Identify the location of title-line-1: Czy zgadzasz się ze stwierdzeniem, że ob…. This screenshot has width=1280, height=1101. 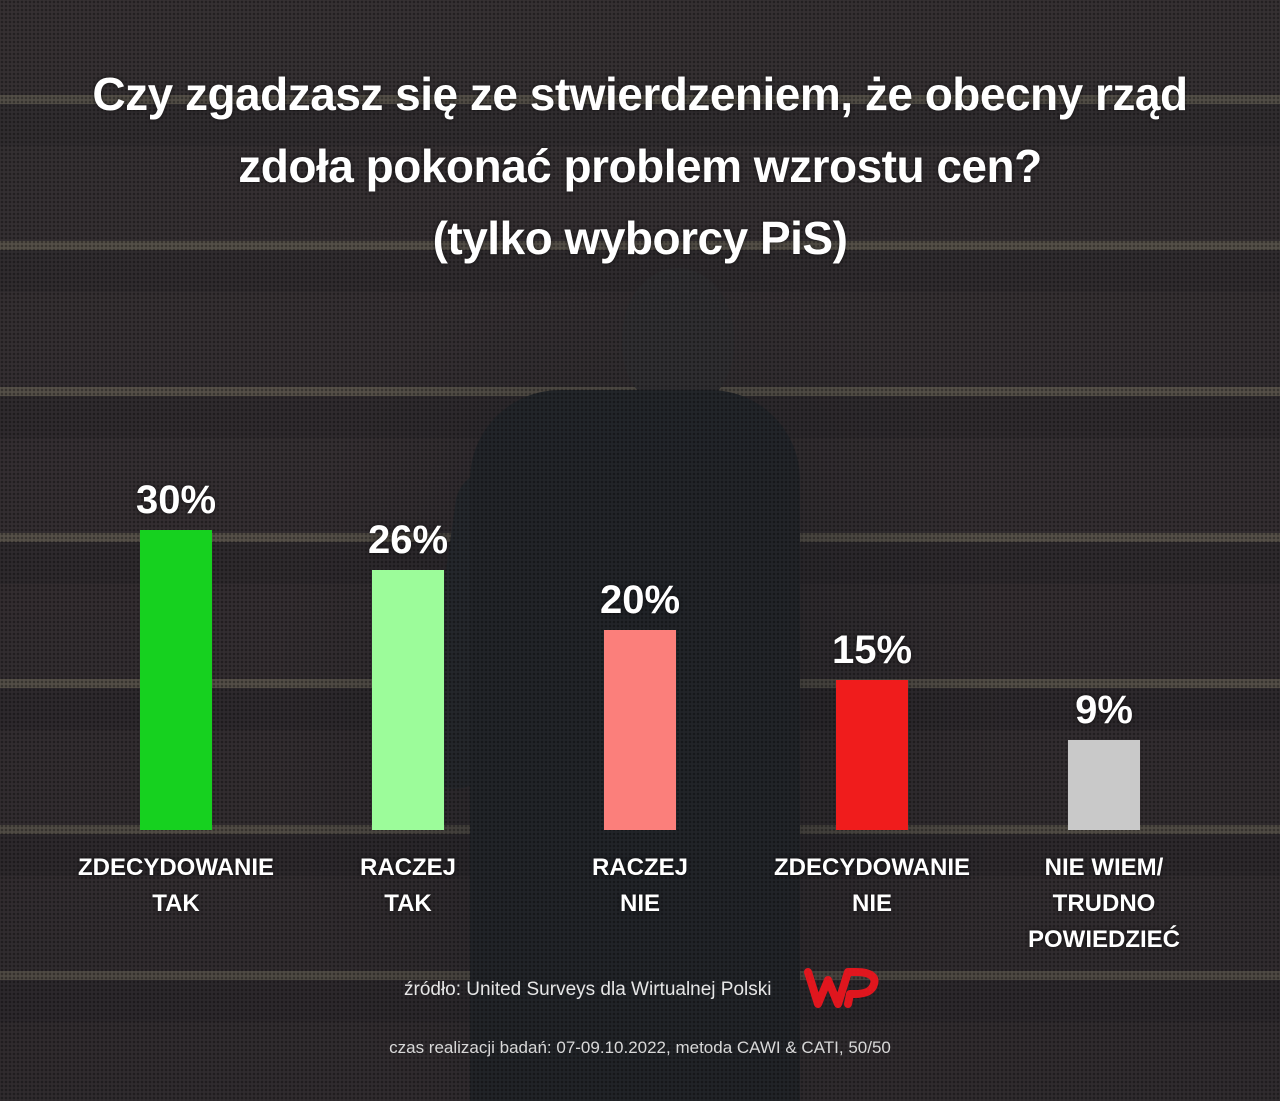
(640, 94).